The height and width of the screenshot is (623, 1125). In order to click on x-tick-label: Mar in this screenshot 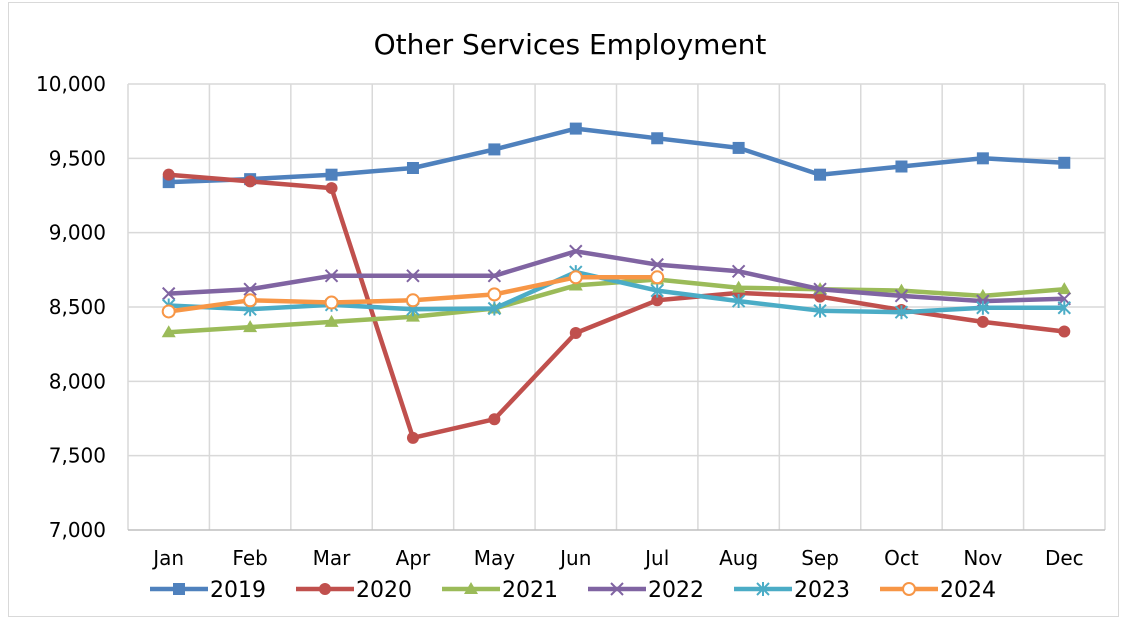, I will do `click(332, 558)`.